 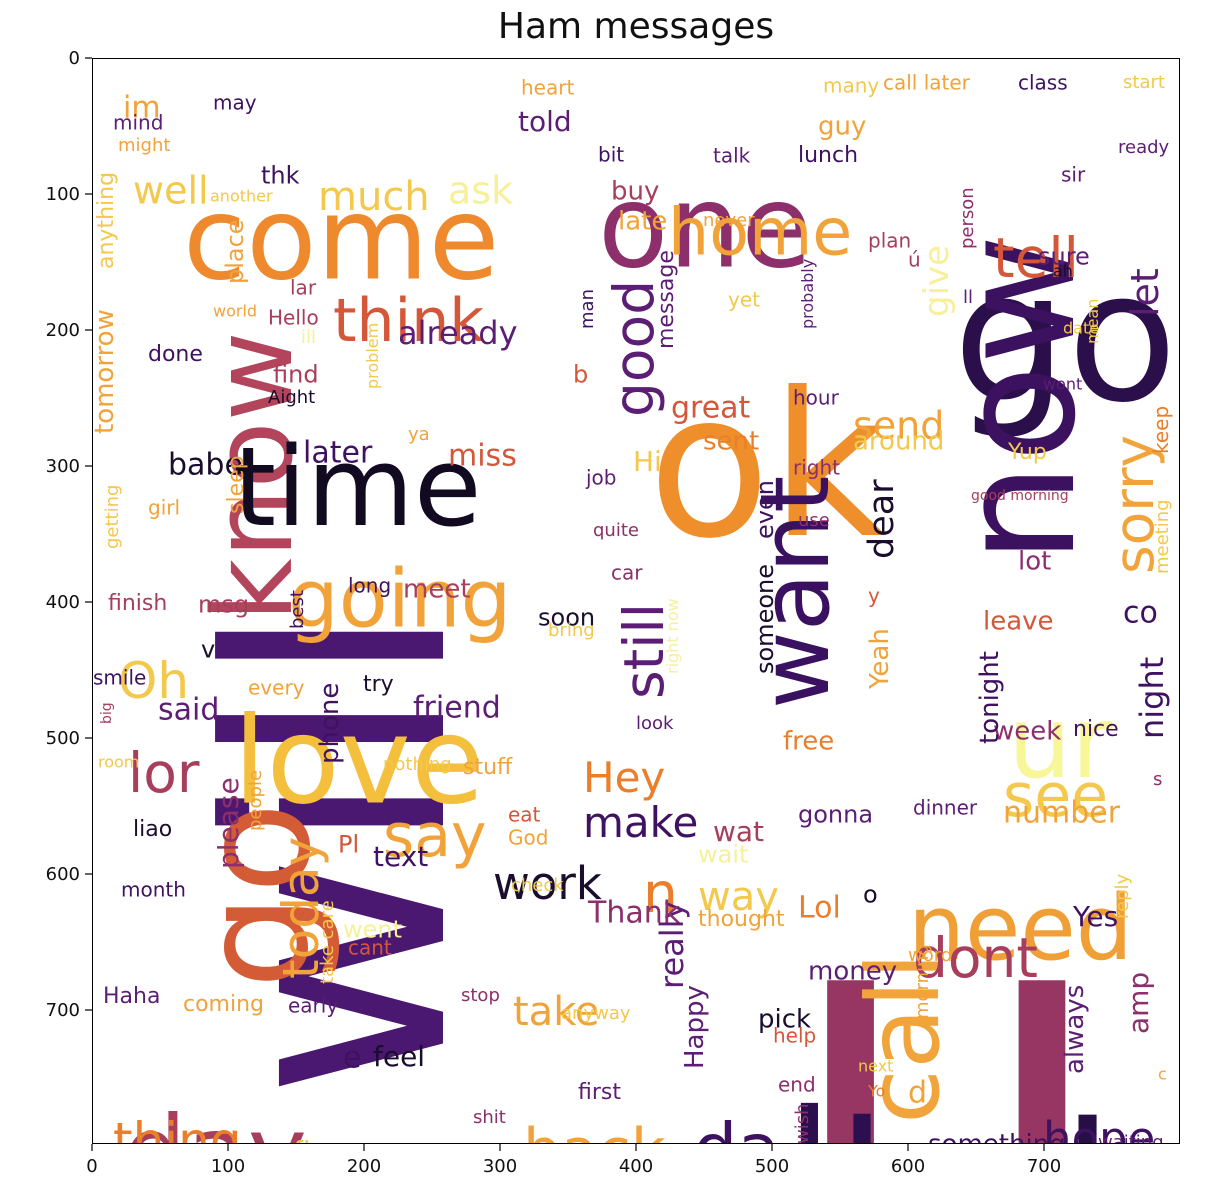 What do you see at coordinates (118, 761) in the screenshot?
I see `word-room: room` at bounding box center [118, 761].